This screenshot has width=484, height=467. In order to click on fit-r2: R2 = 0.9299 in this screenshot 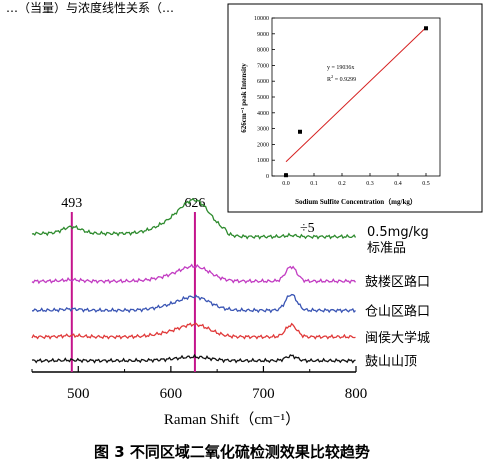, I will do `click(341, 78)`.